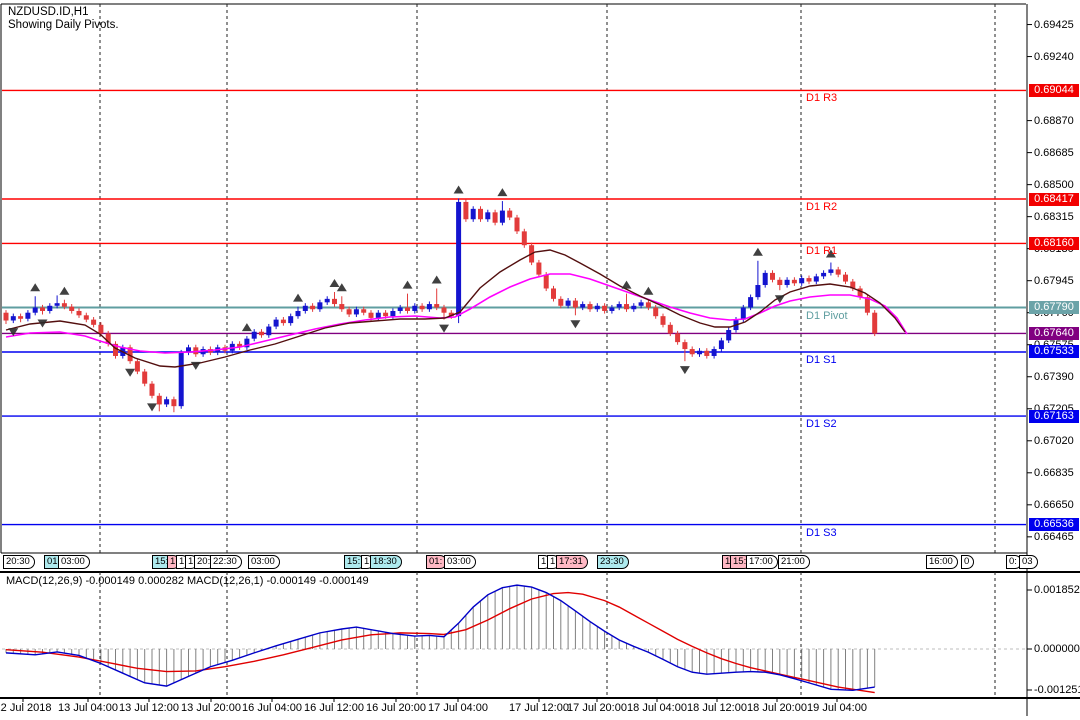  Describe the element at coordinates (572, 562) in the screenshot. I see `time-tag: 17:31` at that location.